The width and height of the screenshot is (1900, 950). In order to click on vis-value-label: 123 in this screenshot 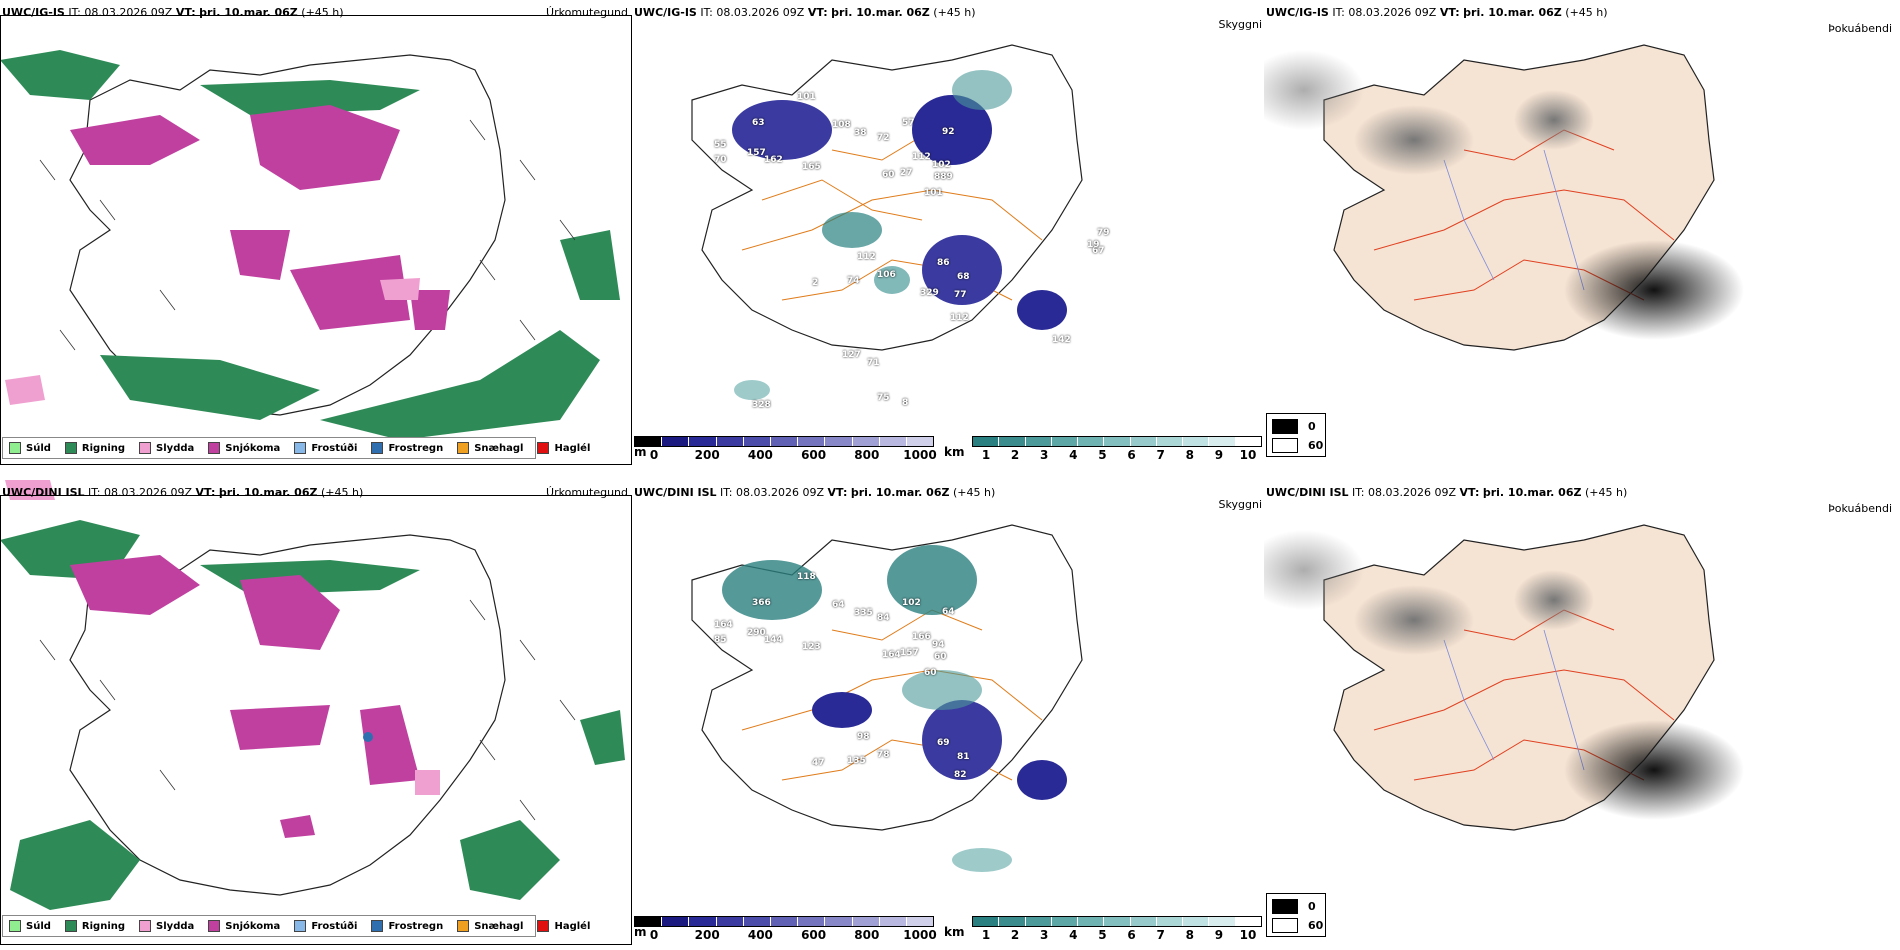, I will do `click(811, 647)`.